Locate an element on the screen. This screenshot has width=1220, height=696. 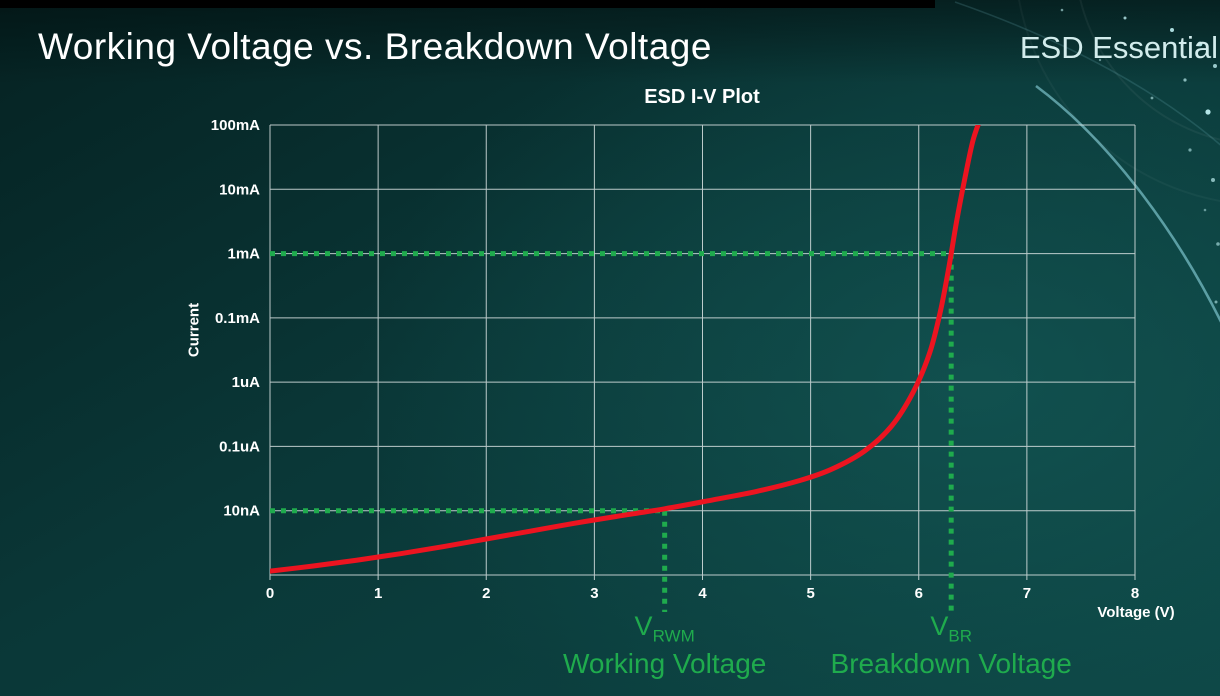
top-black-bar is located at coordinates (467, 4).